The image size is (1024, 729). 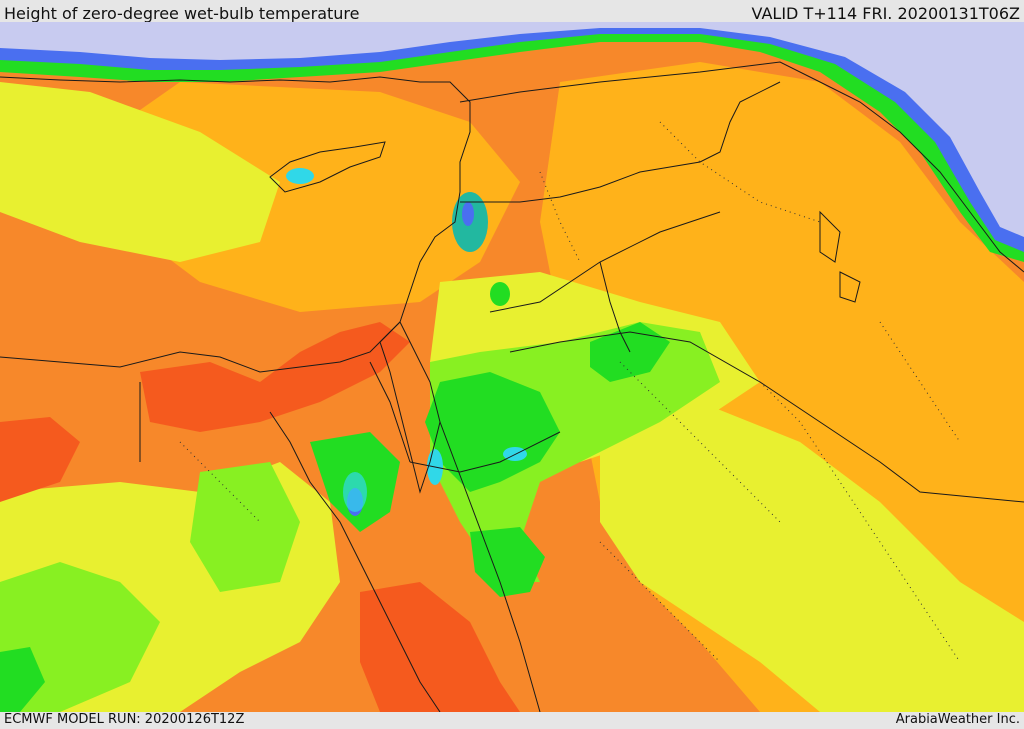 What do you see at coordinates (22, 679) in the screenshot?
I see `green-core-sw-edge` at bounding box center [22, 679].